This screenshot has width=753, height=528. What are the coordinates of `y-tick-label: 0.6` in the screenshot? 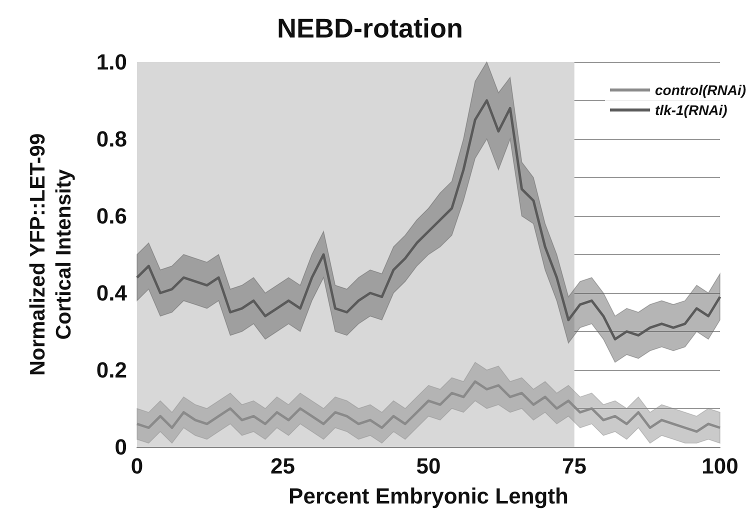 It's located at (111, 216).